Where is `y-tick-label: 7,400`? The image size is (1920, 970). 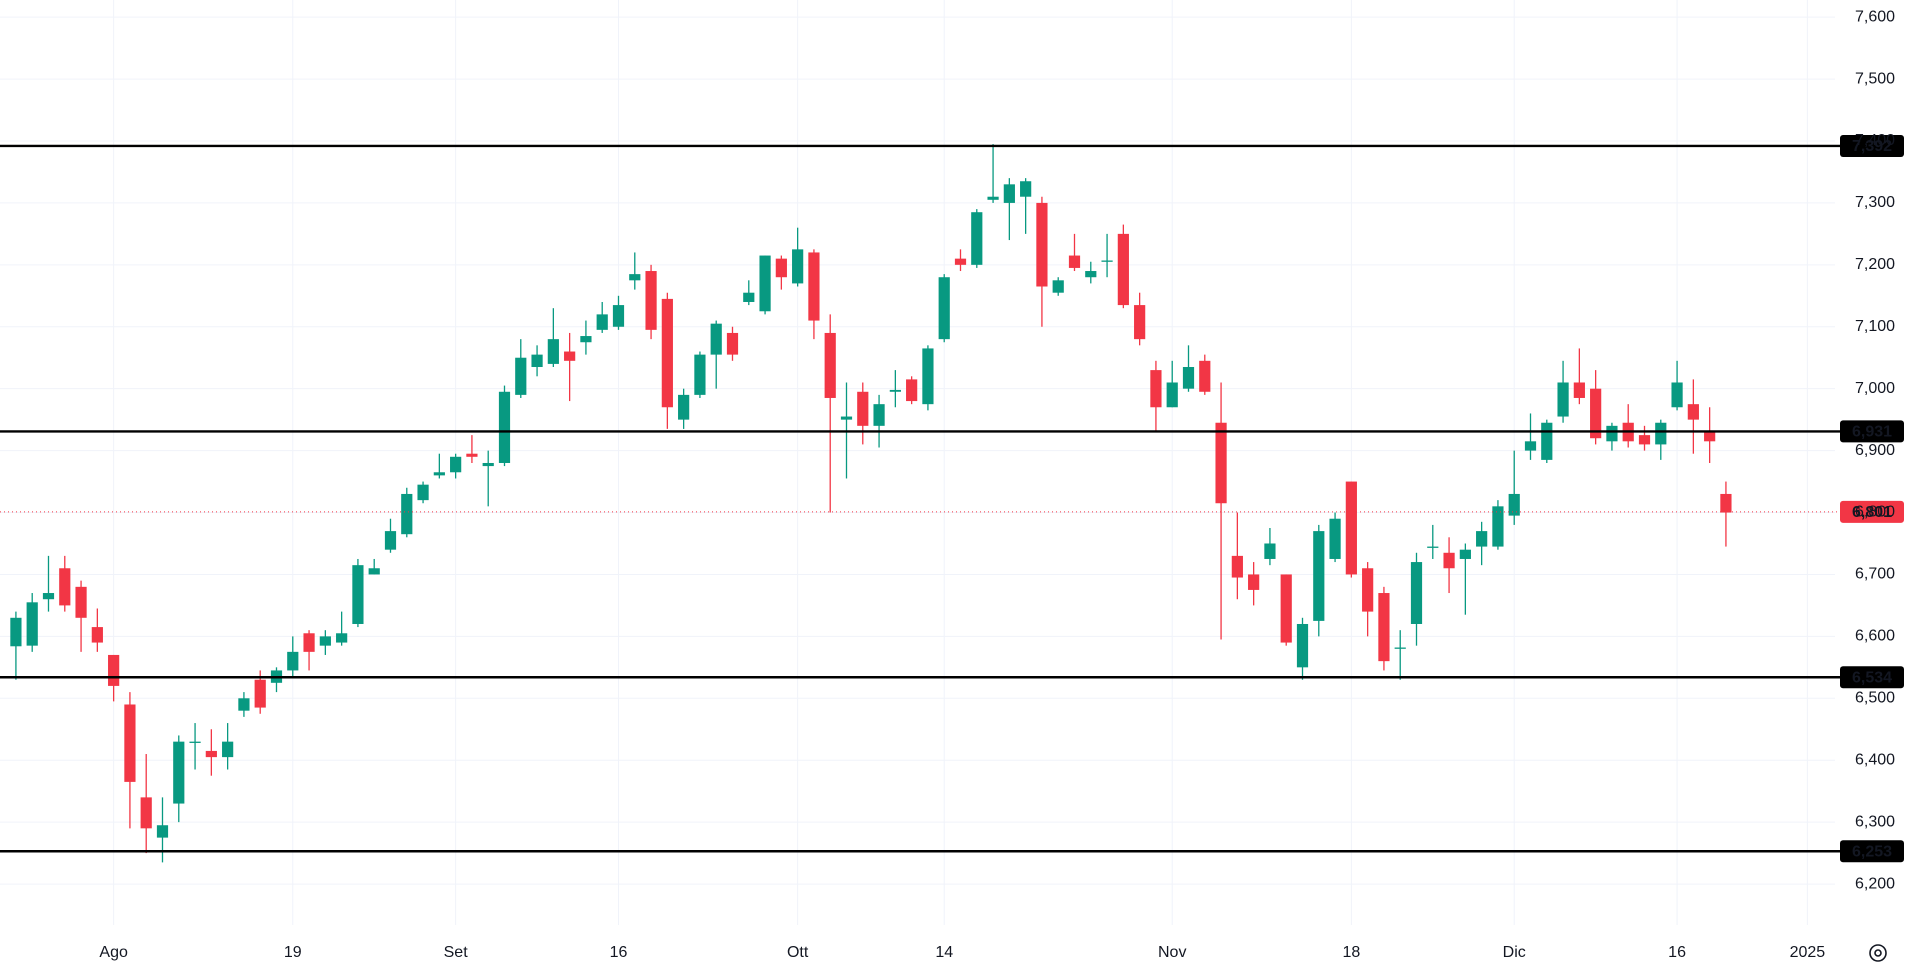
y-tick-label: 7,400 is located at coordinates (1875, 140).